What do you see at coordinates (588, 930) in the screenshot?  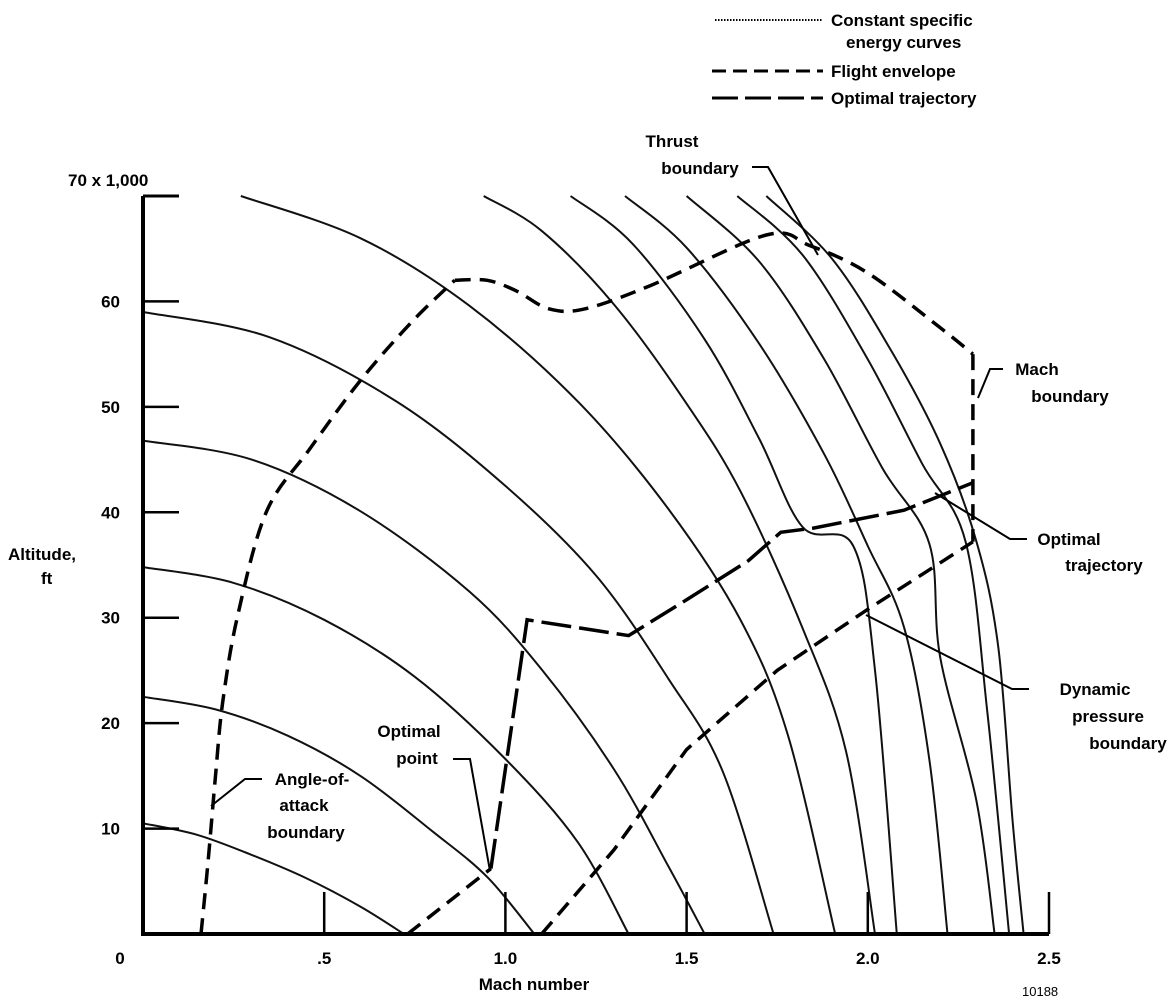 I see `x-ticks: 0 .5 1.0 1.5 2.0 2.5` at bounding box center [588, 930].